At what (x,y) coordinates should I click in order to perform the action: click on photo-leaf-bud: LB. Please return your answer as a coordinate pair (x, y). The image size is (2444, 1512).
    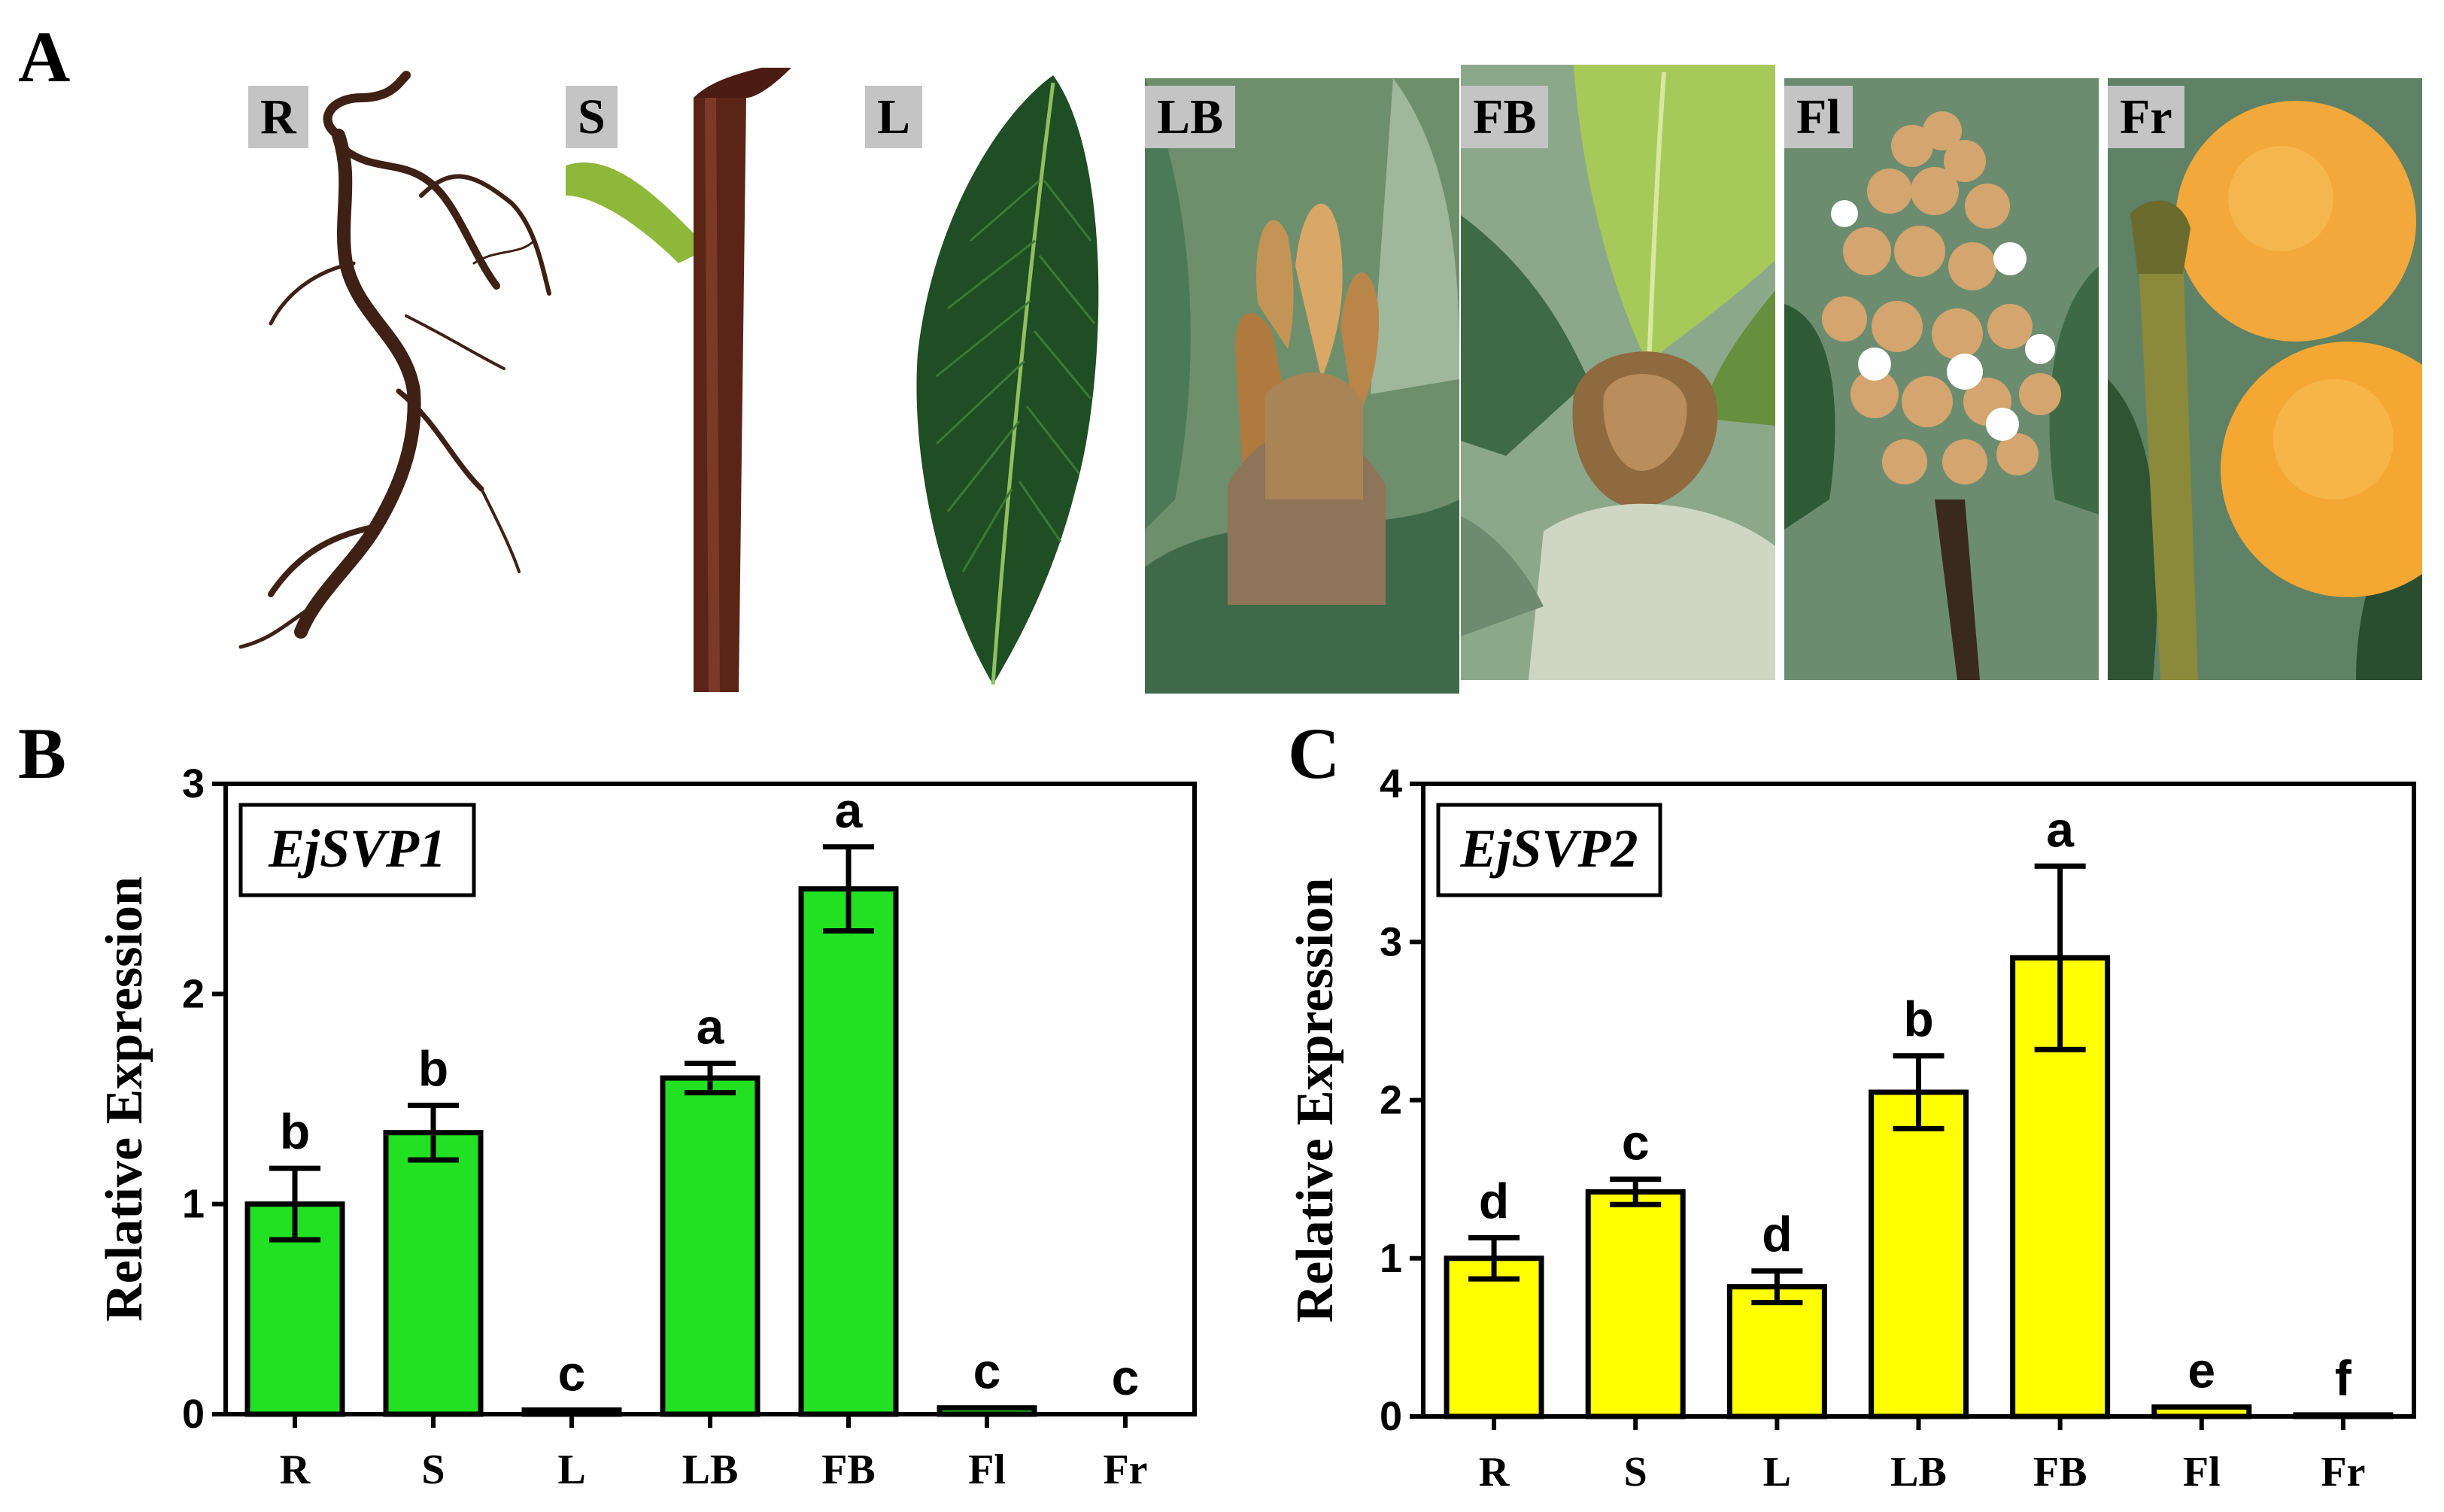
    Looking at the image, I should click on (1302, 386).